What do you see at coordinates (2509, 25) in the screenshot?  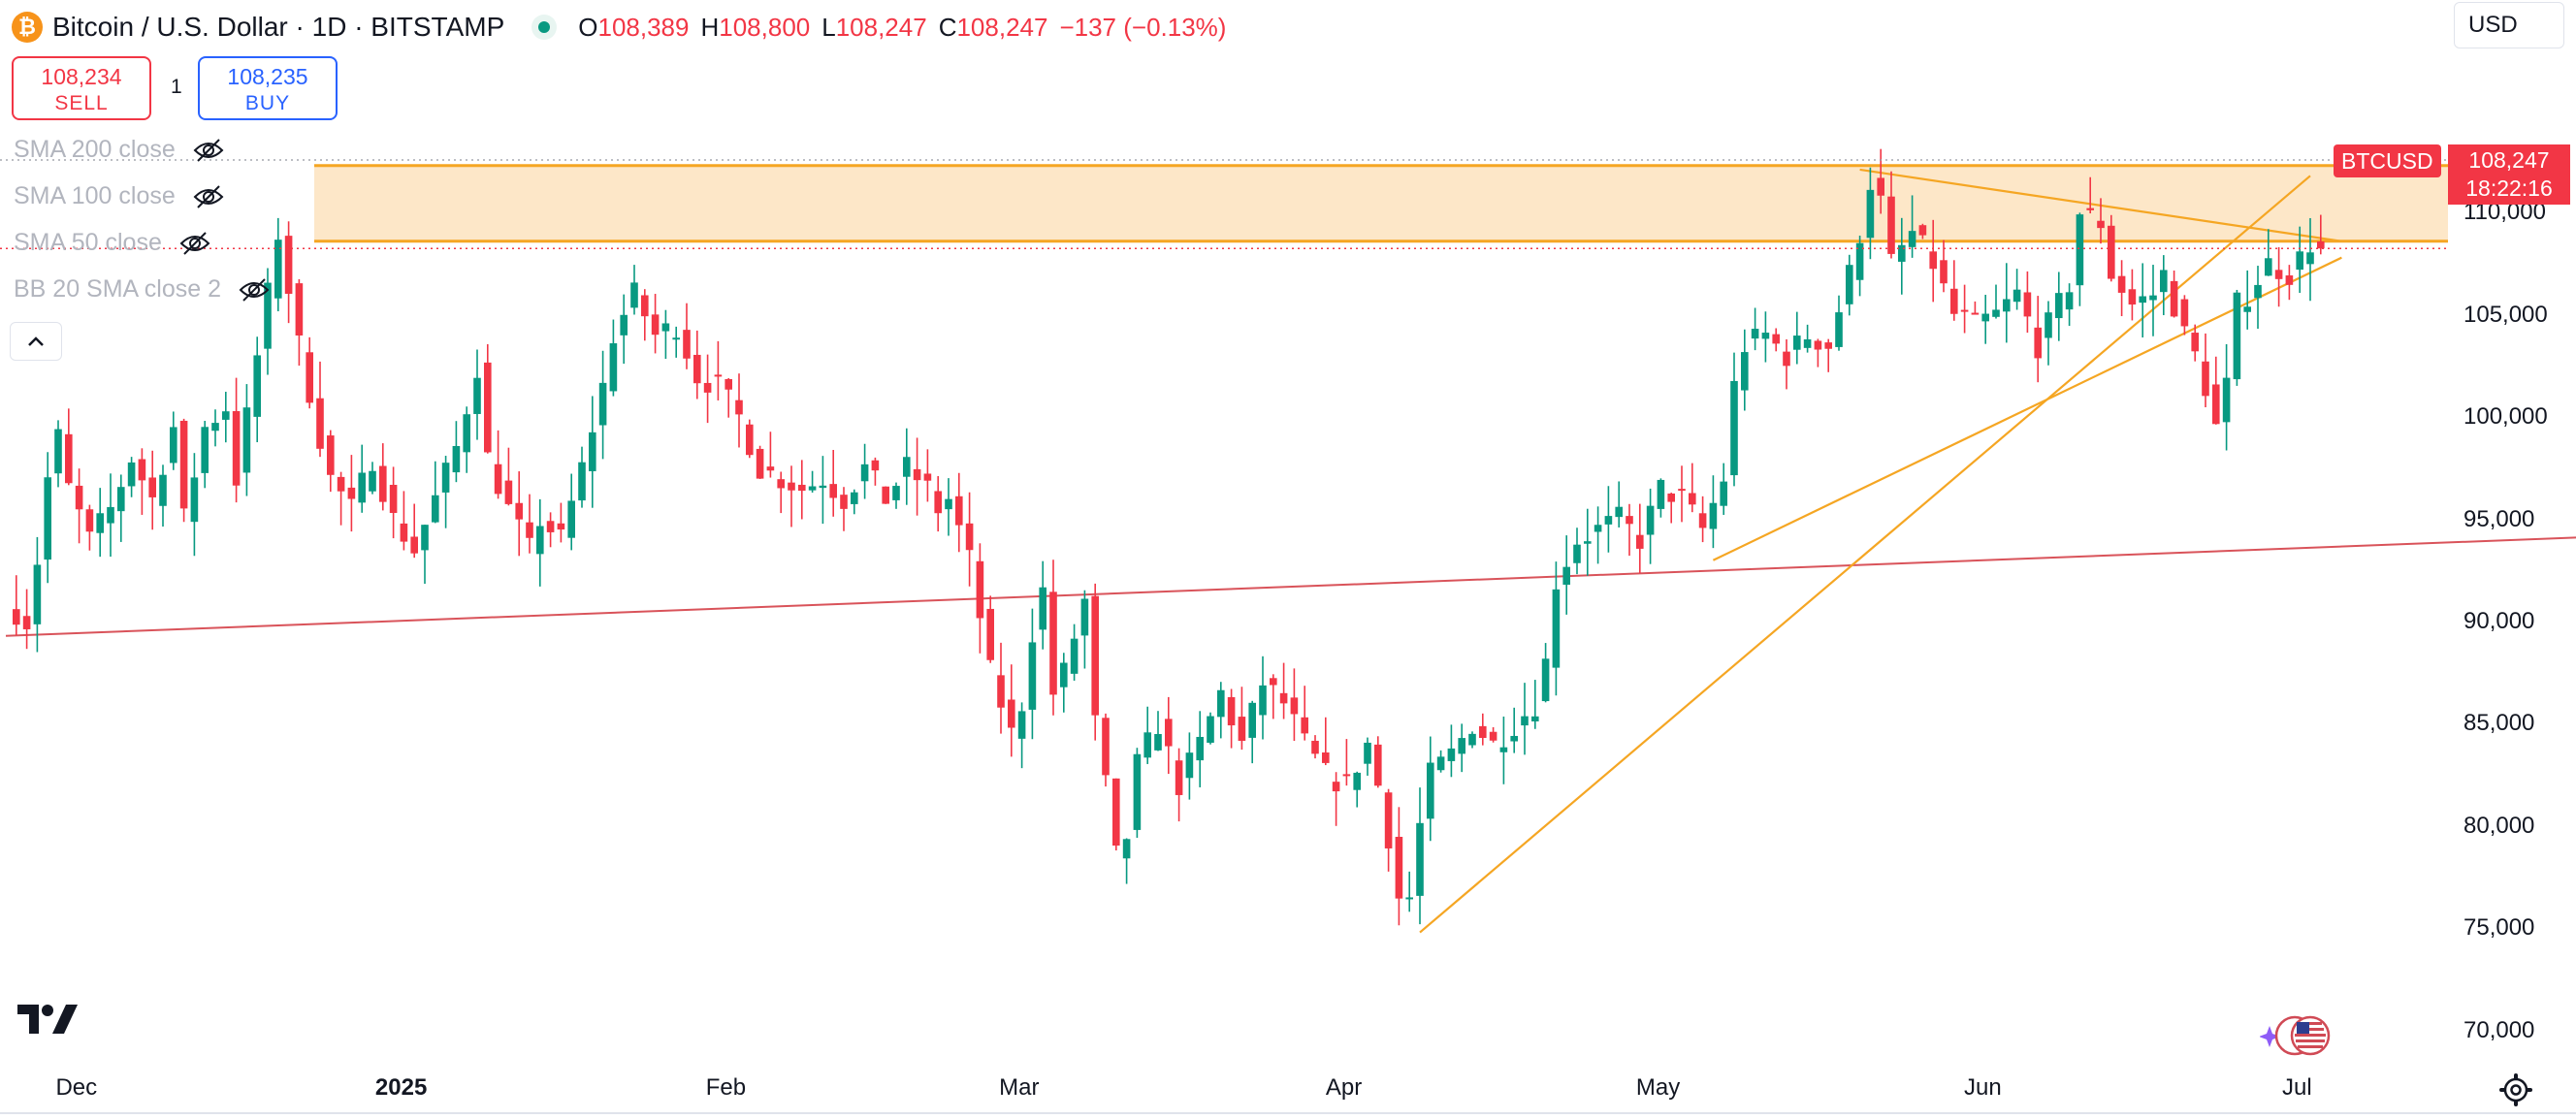 I see `currency-selector: USD` at bounding box center [2509, 25].